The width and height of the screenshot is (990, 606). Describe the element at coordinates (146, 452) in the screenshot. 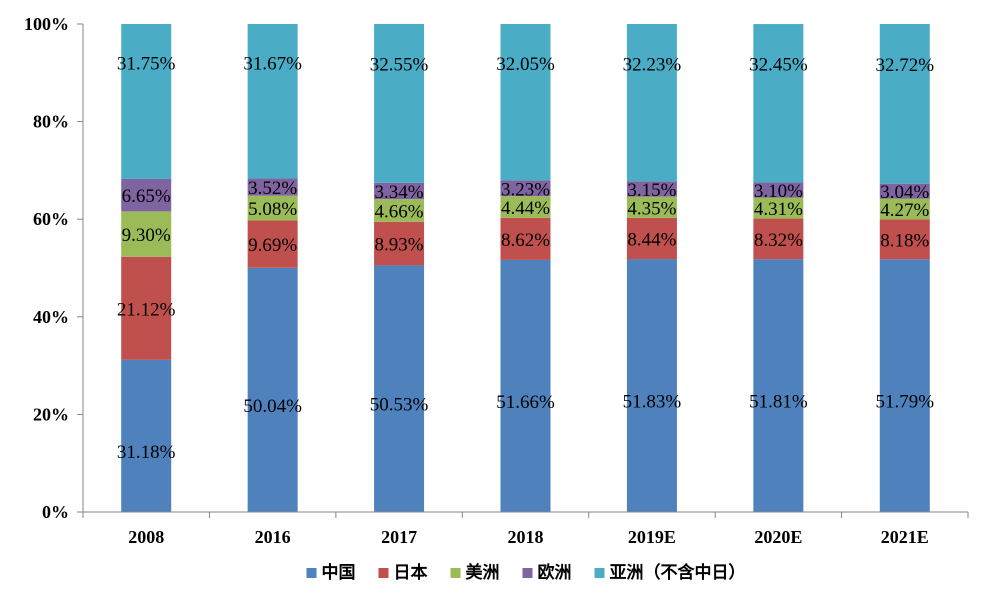

I see `data-label: 31.18%` at that location.